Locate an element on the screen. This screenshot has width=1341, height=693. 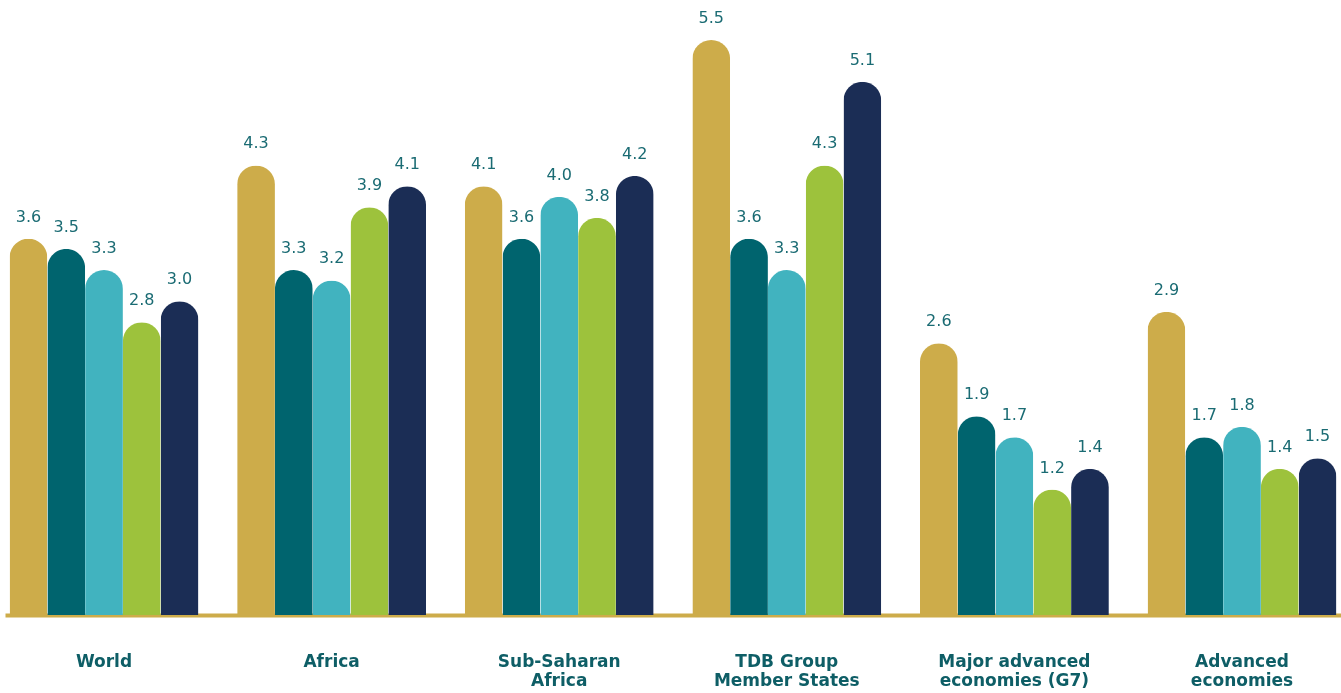
data-label: 5.1 is located at coordinates (862, 59).